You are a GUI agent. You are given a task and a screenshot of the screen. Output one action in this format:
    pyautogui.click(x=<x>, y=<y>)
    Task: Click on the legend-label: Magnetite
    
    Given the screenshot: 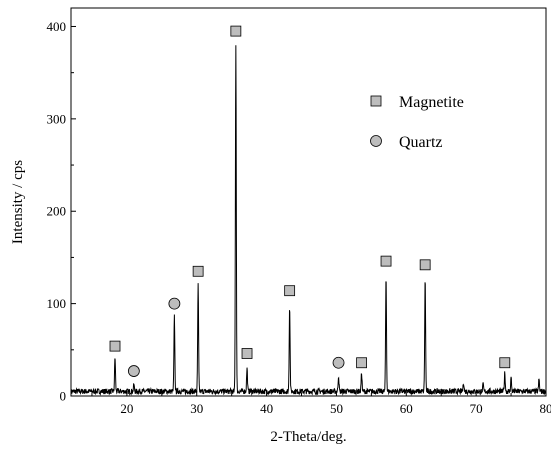 What is the action you would take?
    pyautogui.click(x=431, y=102)
    